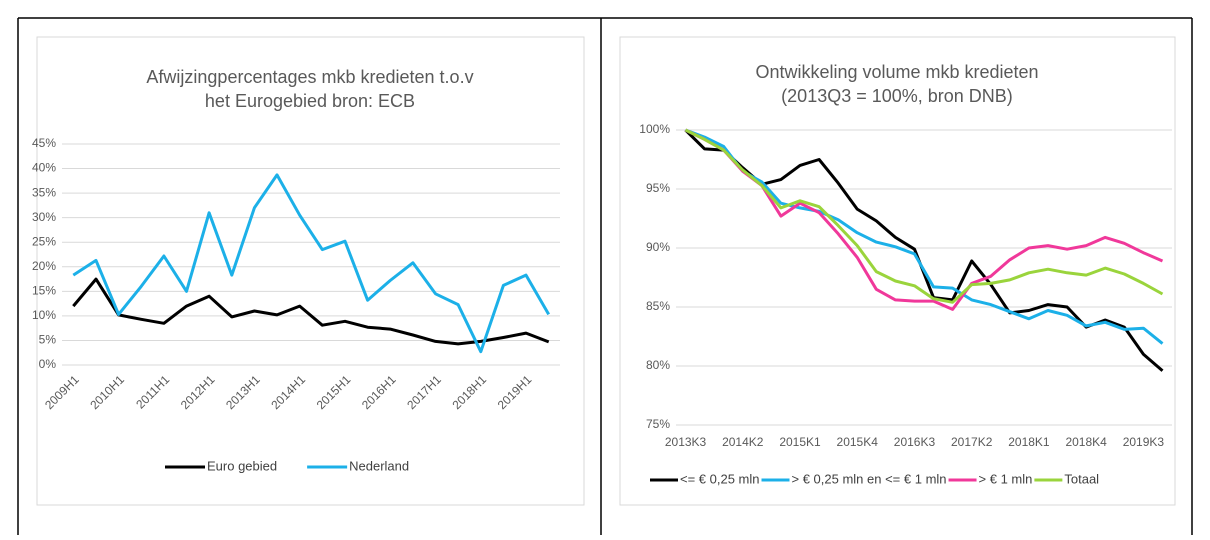 Image resolution: width=1210 pixels, height=540 pixels. Describe the element at coordinates (1029, 442) in the screenshot. I see `x-tick-label: 2018K1` at that location.